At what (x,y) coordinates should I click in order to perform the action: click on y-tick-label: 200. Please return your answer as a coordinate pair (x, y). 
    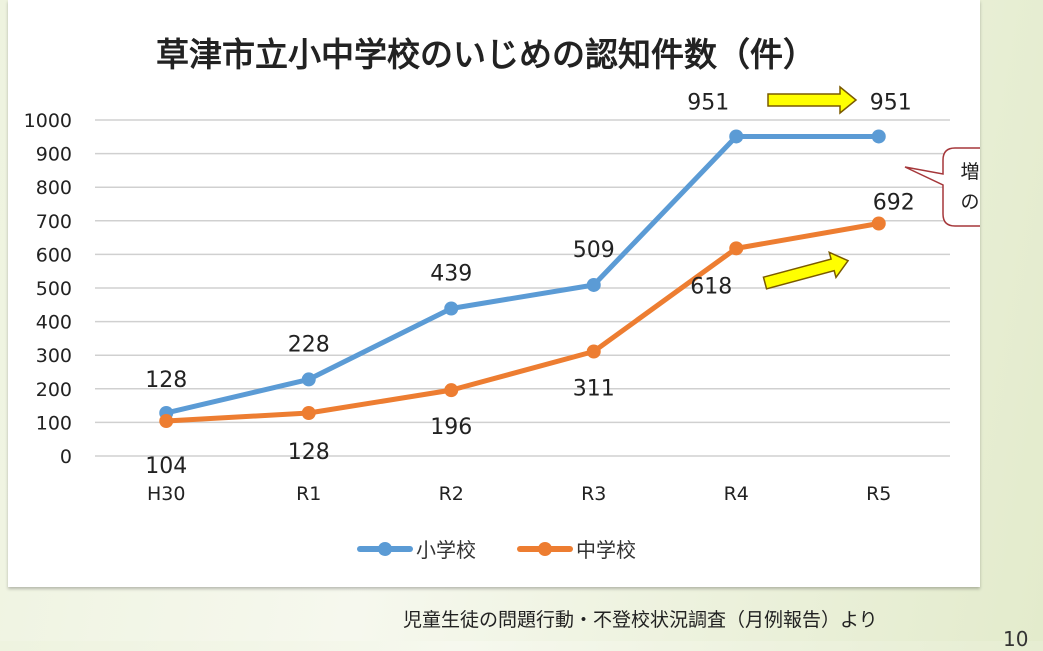
    Looking at the image, I should click on (54, 390).